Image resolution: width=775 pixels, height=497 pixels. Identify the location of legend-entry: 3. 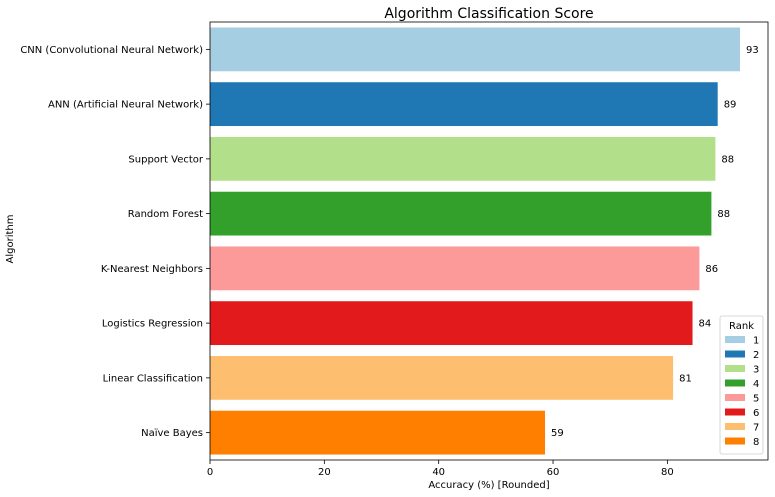
(756, 370).